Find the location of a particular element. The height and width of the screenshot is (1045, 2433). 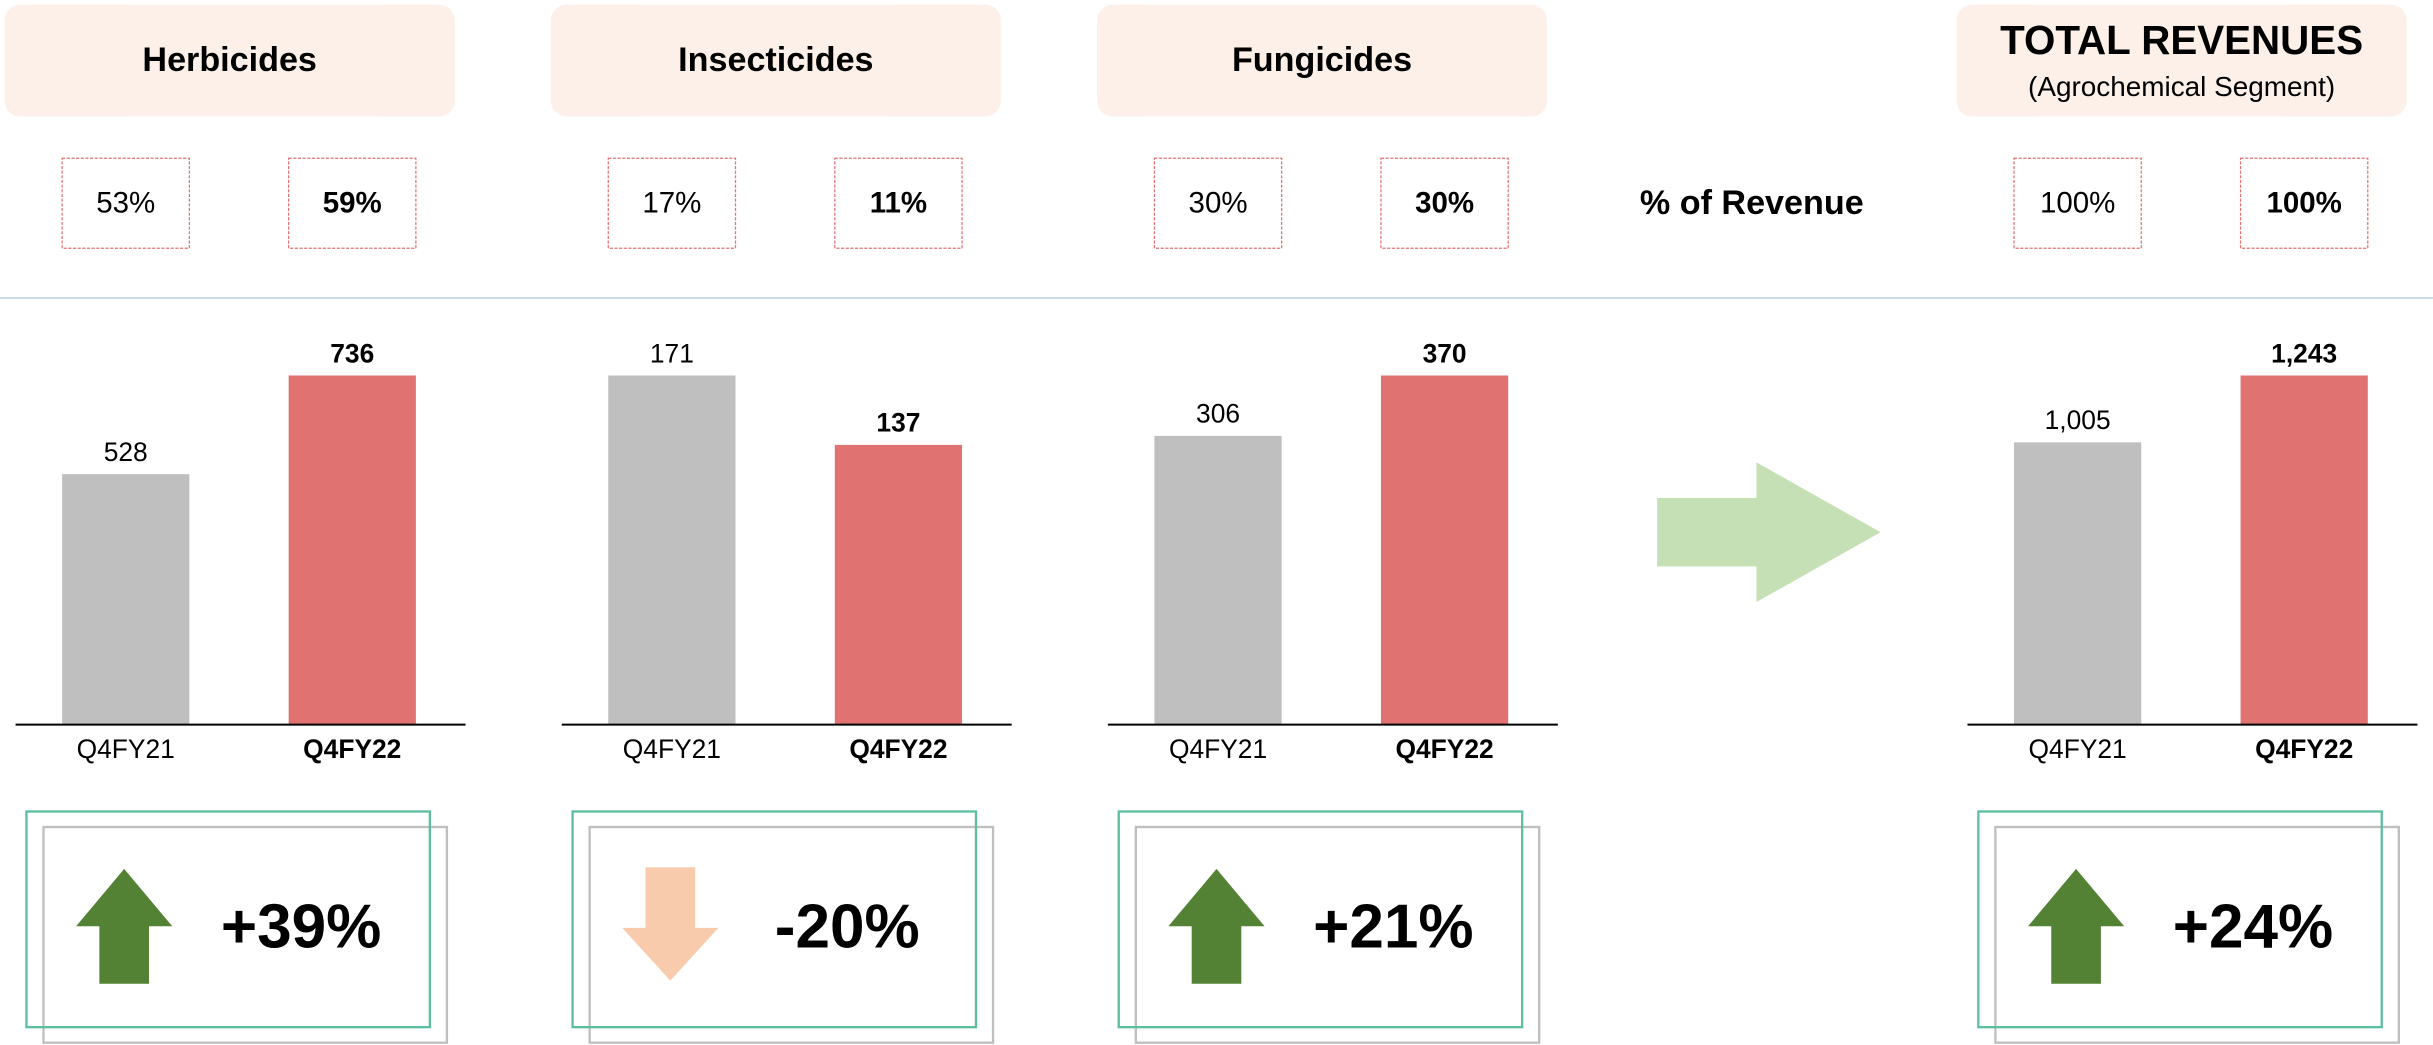

chart-title: Herbicides is located at coordinates (229, 60).